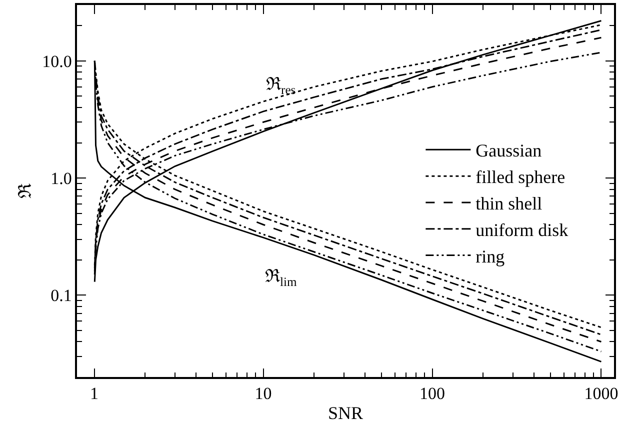 This screenshot has height=425, width=638. I want to click on y-tick-label: 0.1, so click(61, 296).